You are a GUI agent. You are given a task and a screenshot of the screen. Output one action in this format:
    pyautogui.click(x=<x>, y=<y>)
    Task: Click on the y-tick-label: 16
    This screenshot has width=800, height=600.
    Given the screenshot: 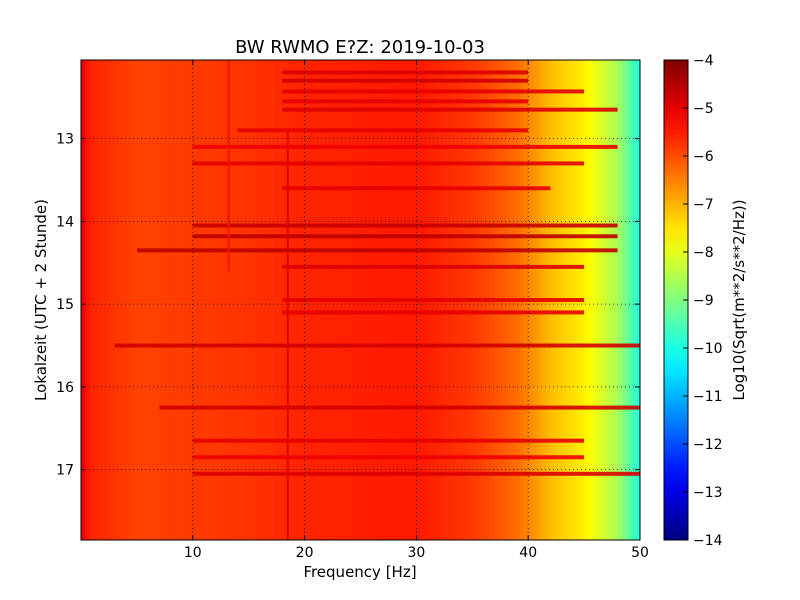 What is the action you would take?
    pyautogui.click(x=65, y=388)
    